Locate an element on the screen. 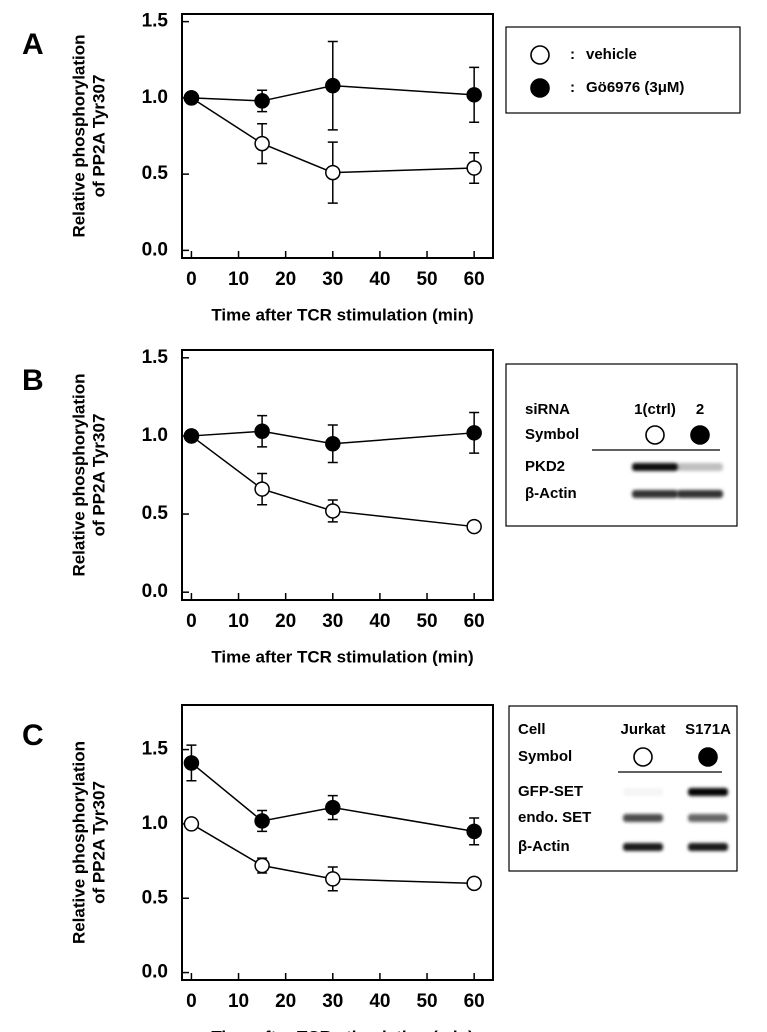 This screenshot has width=767, height=1032. legend-box is located at coordinates (623, 70).